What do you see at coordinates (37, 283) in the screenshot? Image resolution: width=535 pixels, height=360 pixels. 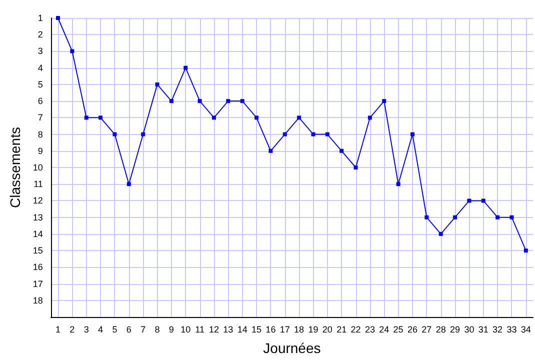 I see `y-tick-label: 17` at bounding box center [37, 283].